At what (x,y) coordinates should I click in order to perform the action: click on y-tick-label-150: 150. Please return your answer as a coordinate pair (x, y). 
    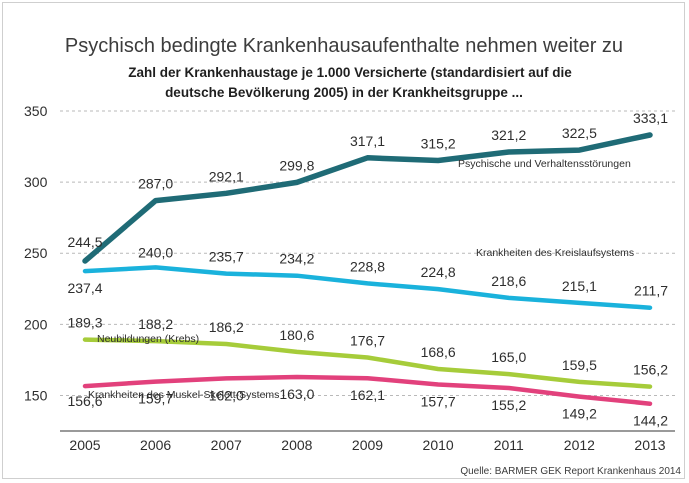
    Looking at the image, I should click on (36, 395).